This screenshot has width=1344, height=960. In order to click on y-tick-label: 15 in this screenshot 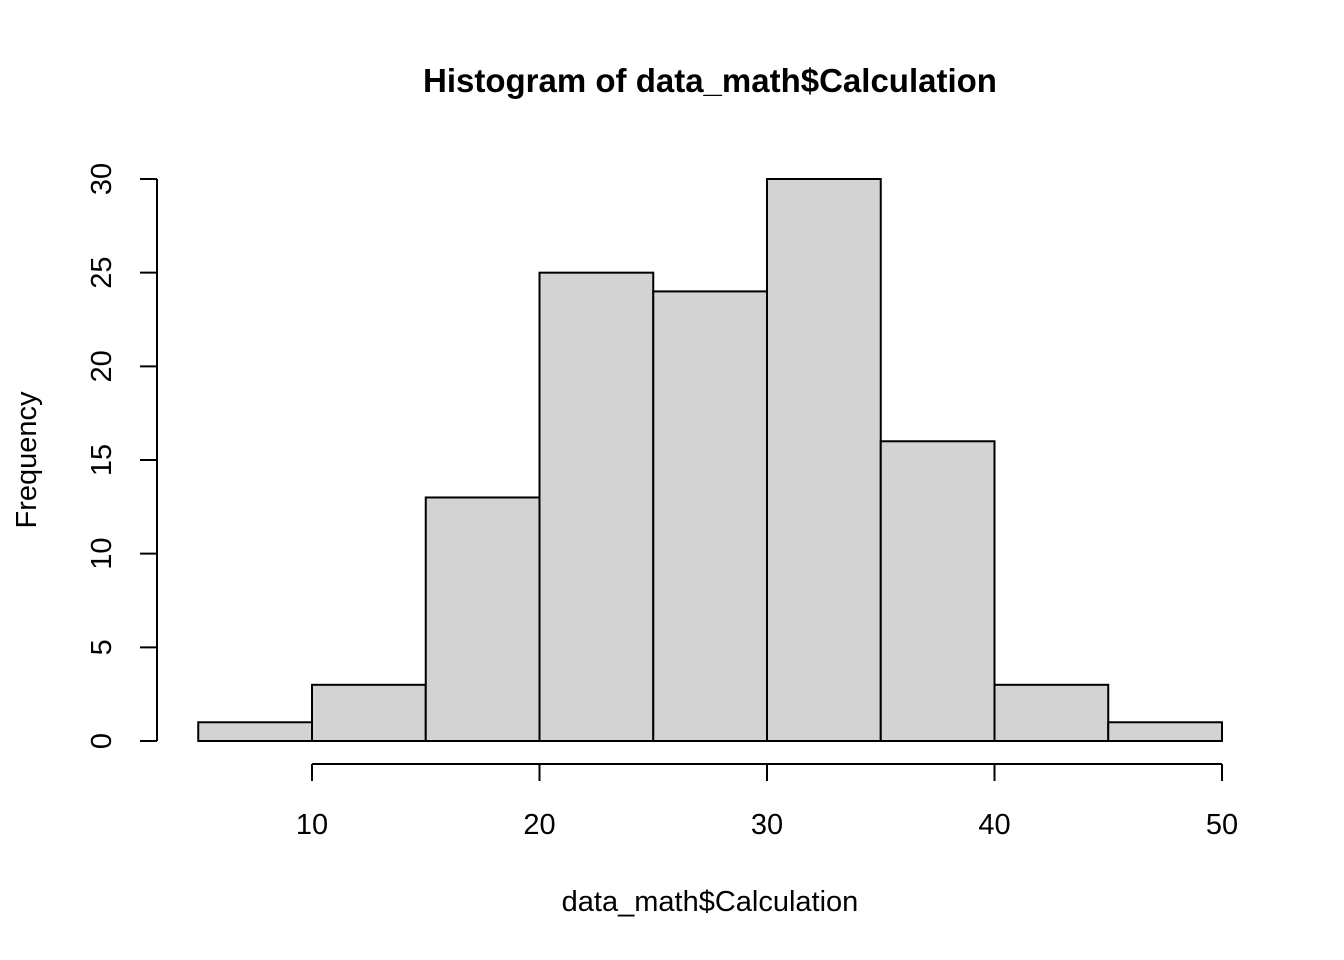, I will do `click(102, 460)`.